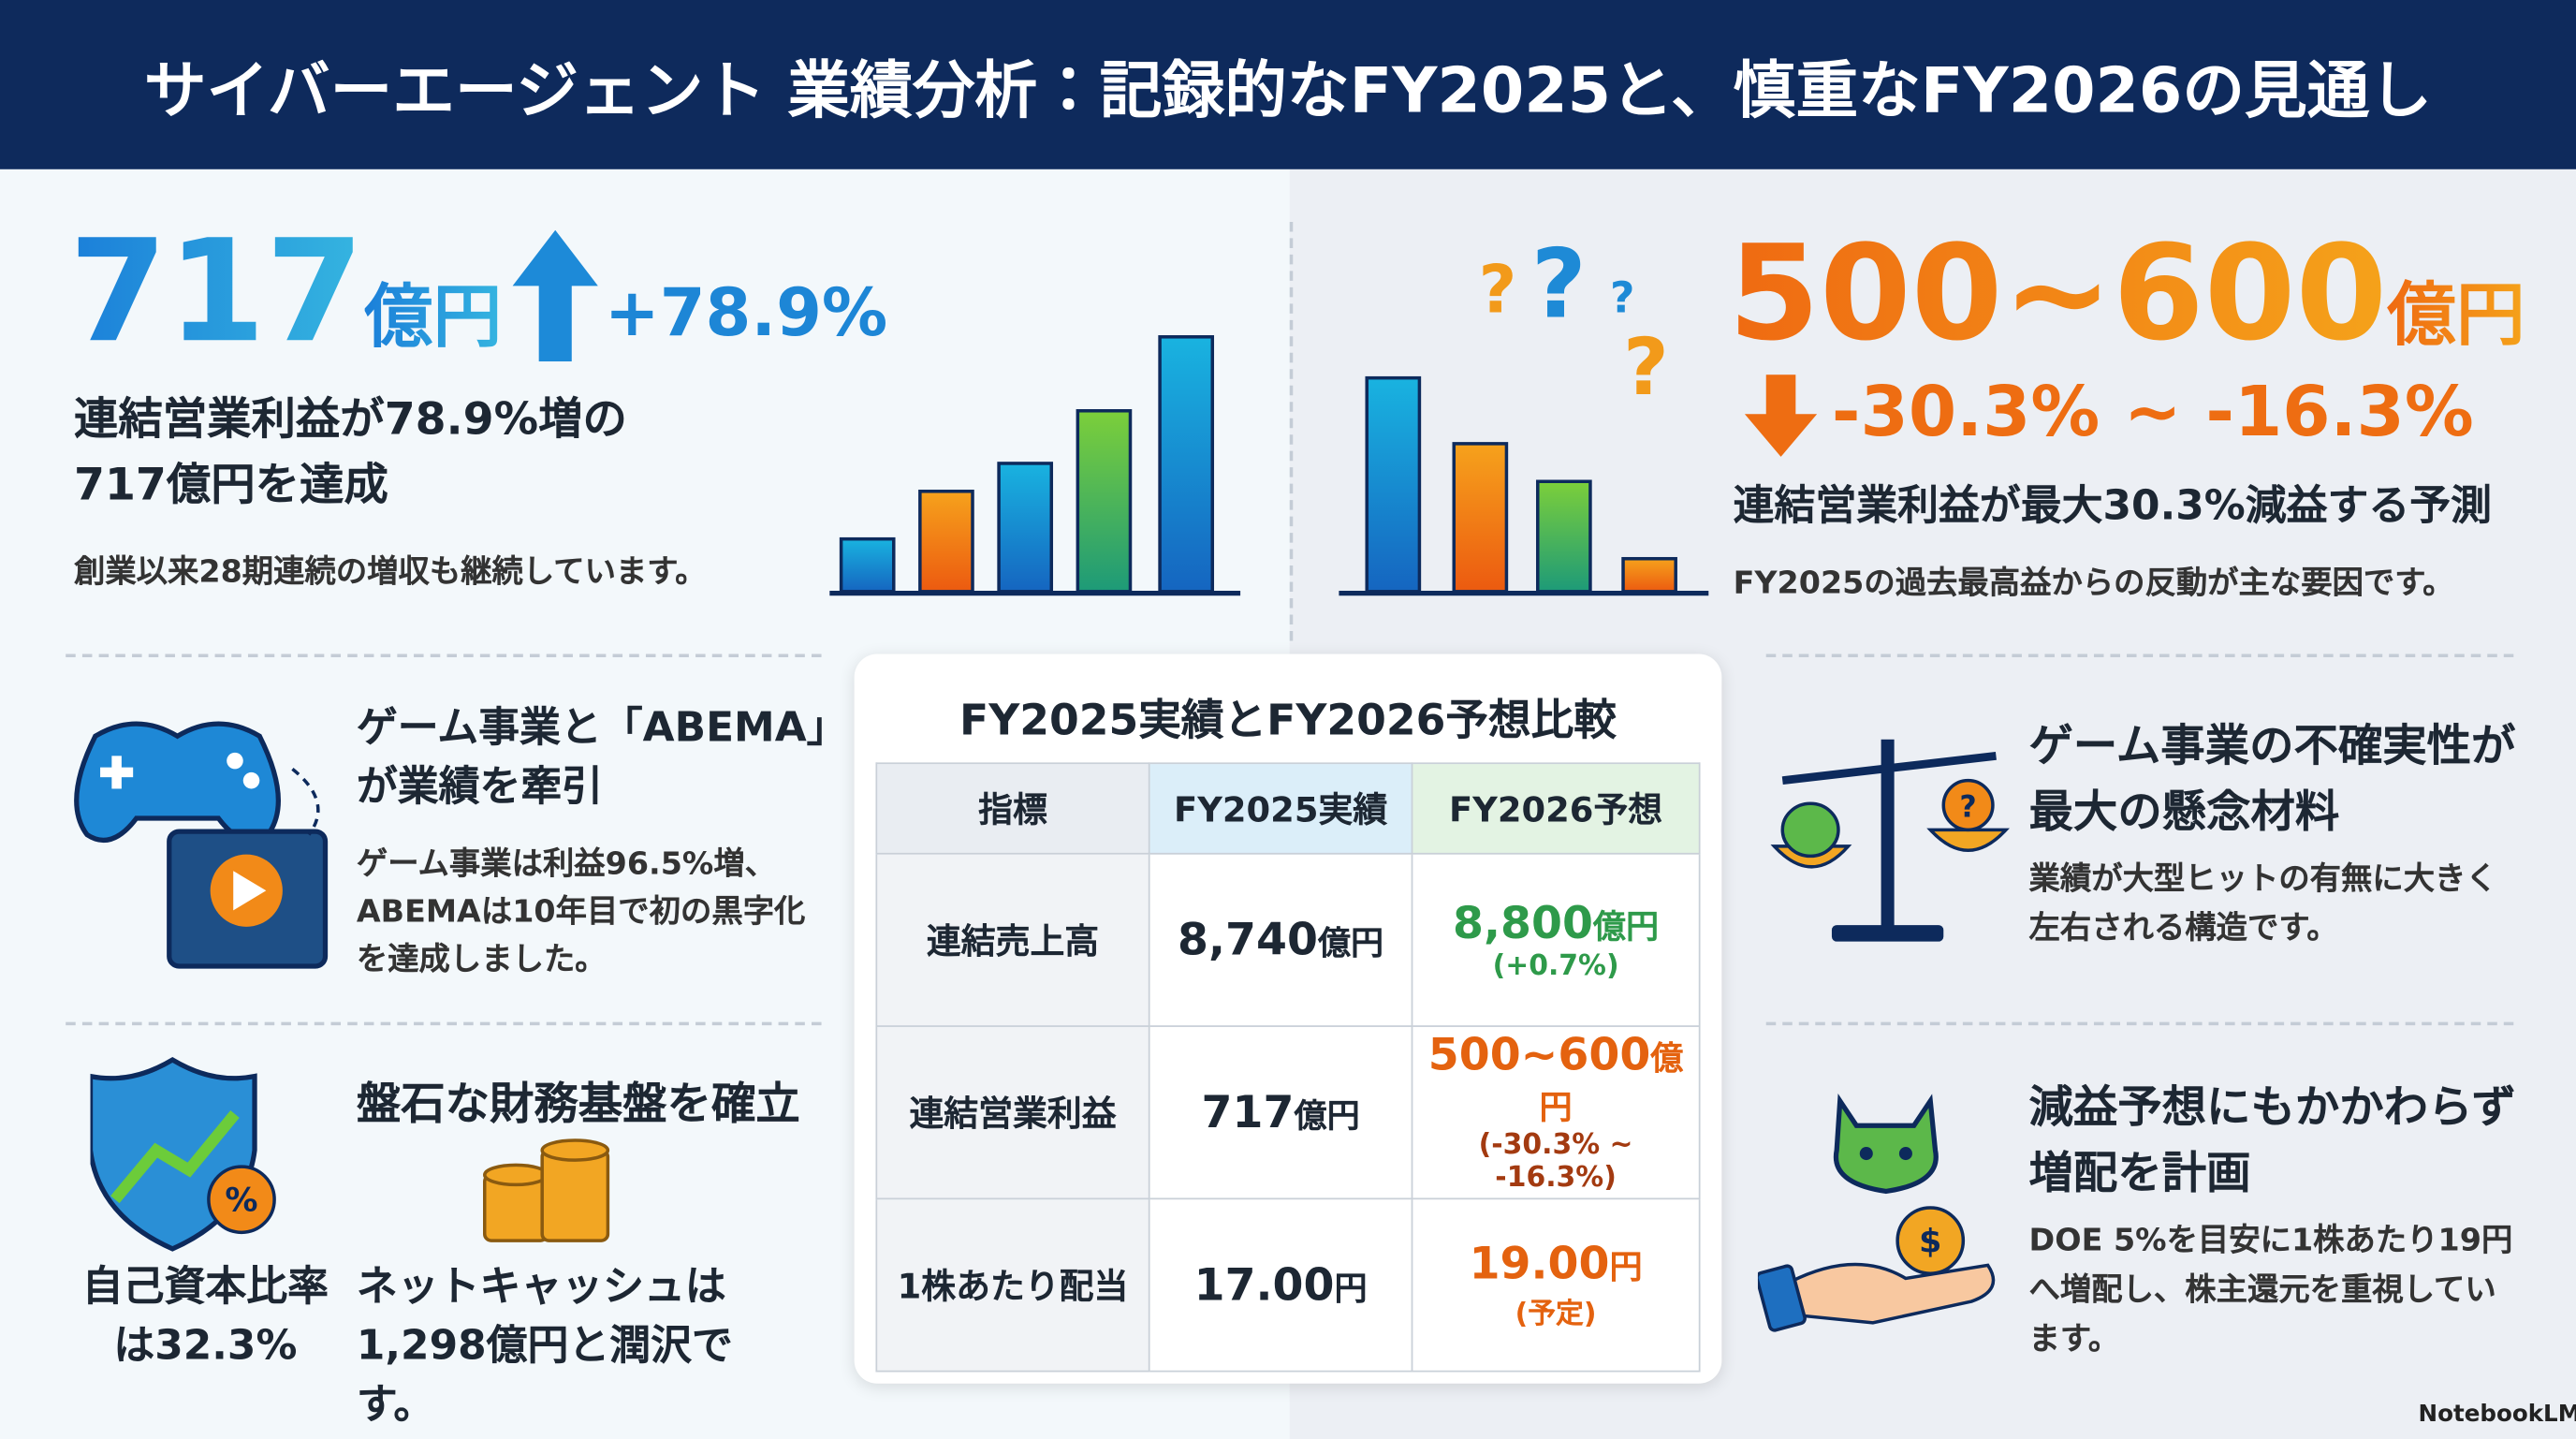  I want to click on row-label: 連結営業利益, so click(1013, 1112).